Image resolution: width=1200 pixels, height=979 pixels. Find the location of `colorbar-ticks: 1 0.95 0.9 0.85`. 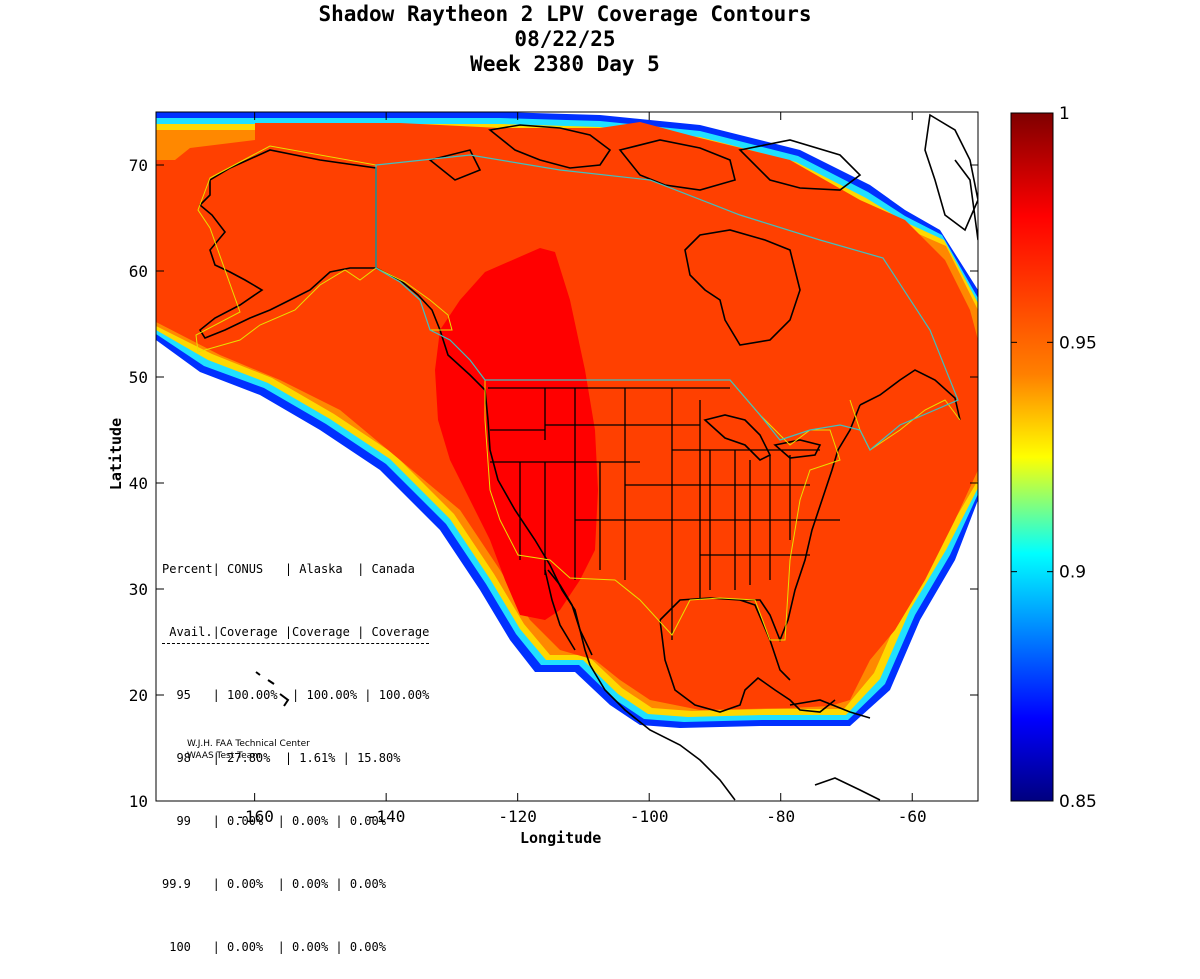

colorbar-ticks: 1 0.95 0.9 0.85 is located at coordinates (1054, 458).